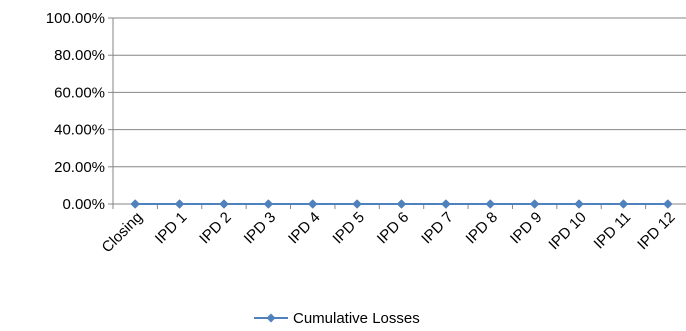 The image size is (686, 331). What do you see at coordinates (356, 318) in the screenshot?
I see `legend-label: Cumulative Losses` at bounding box center [356, 318].